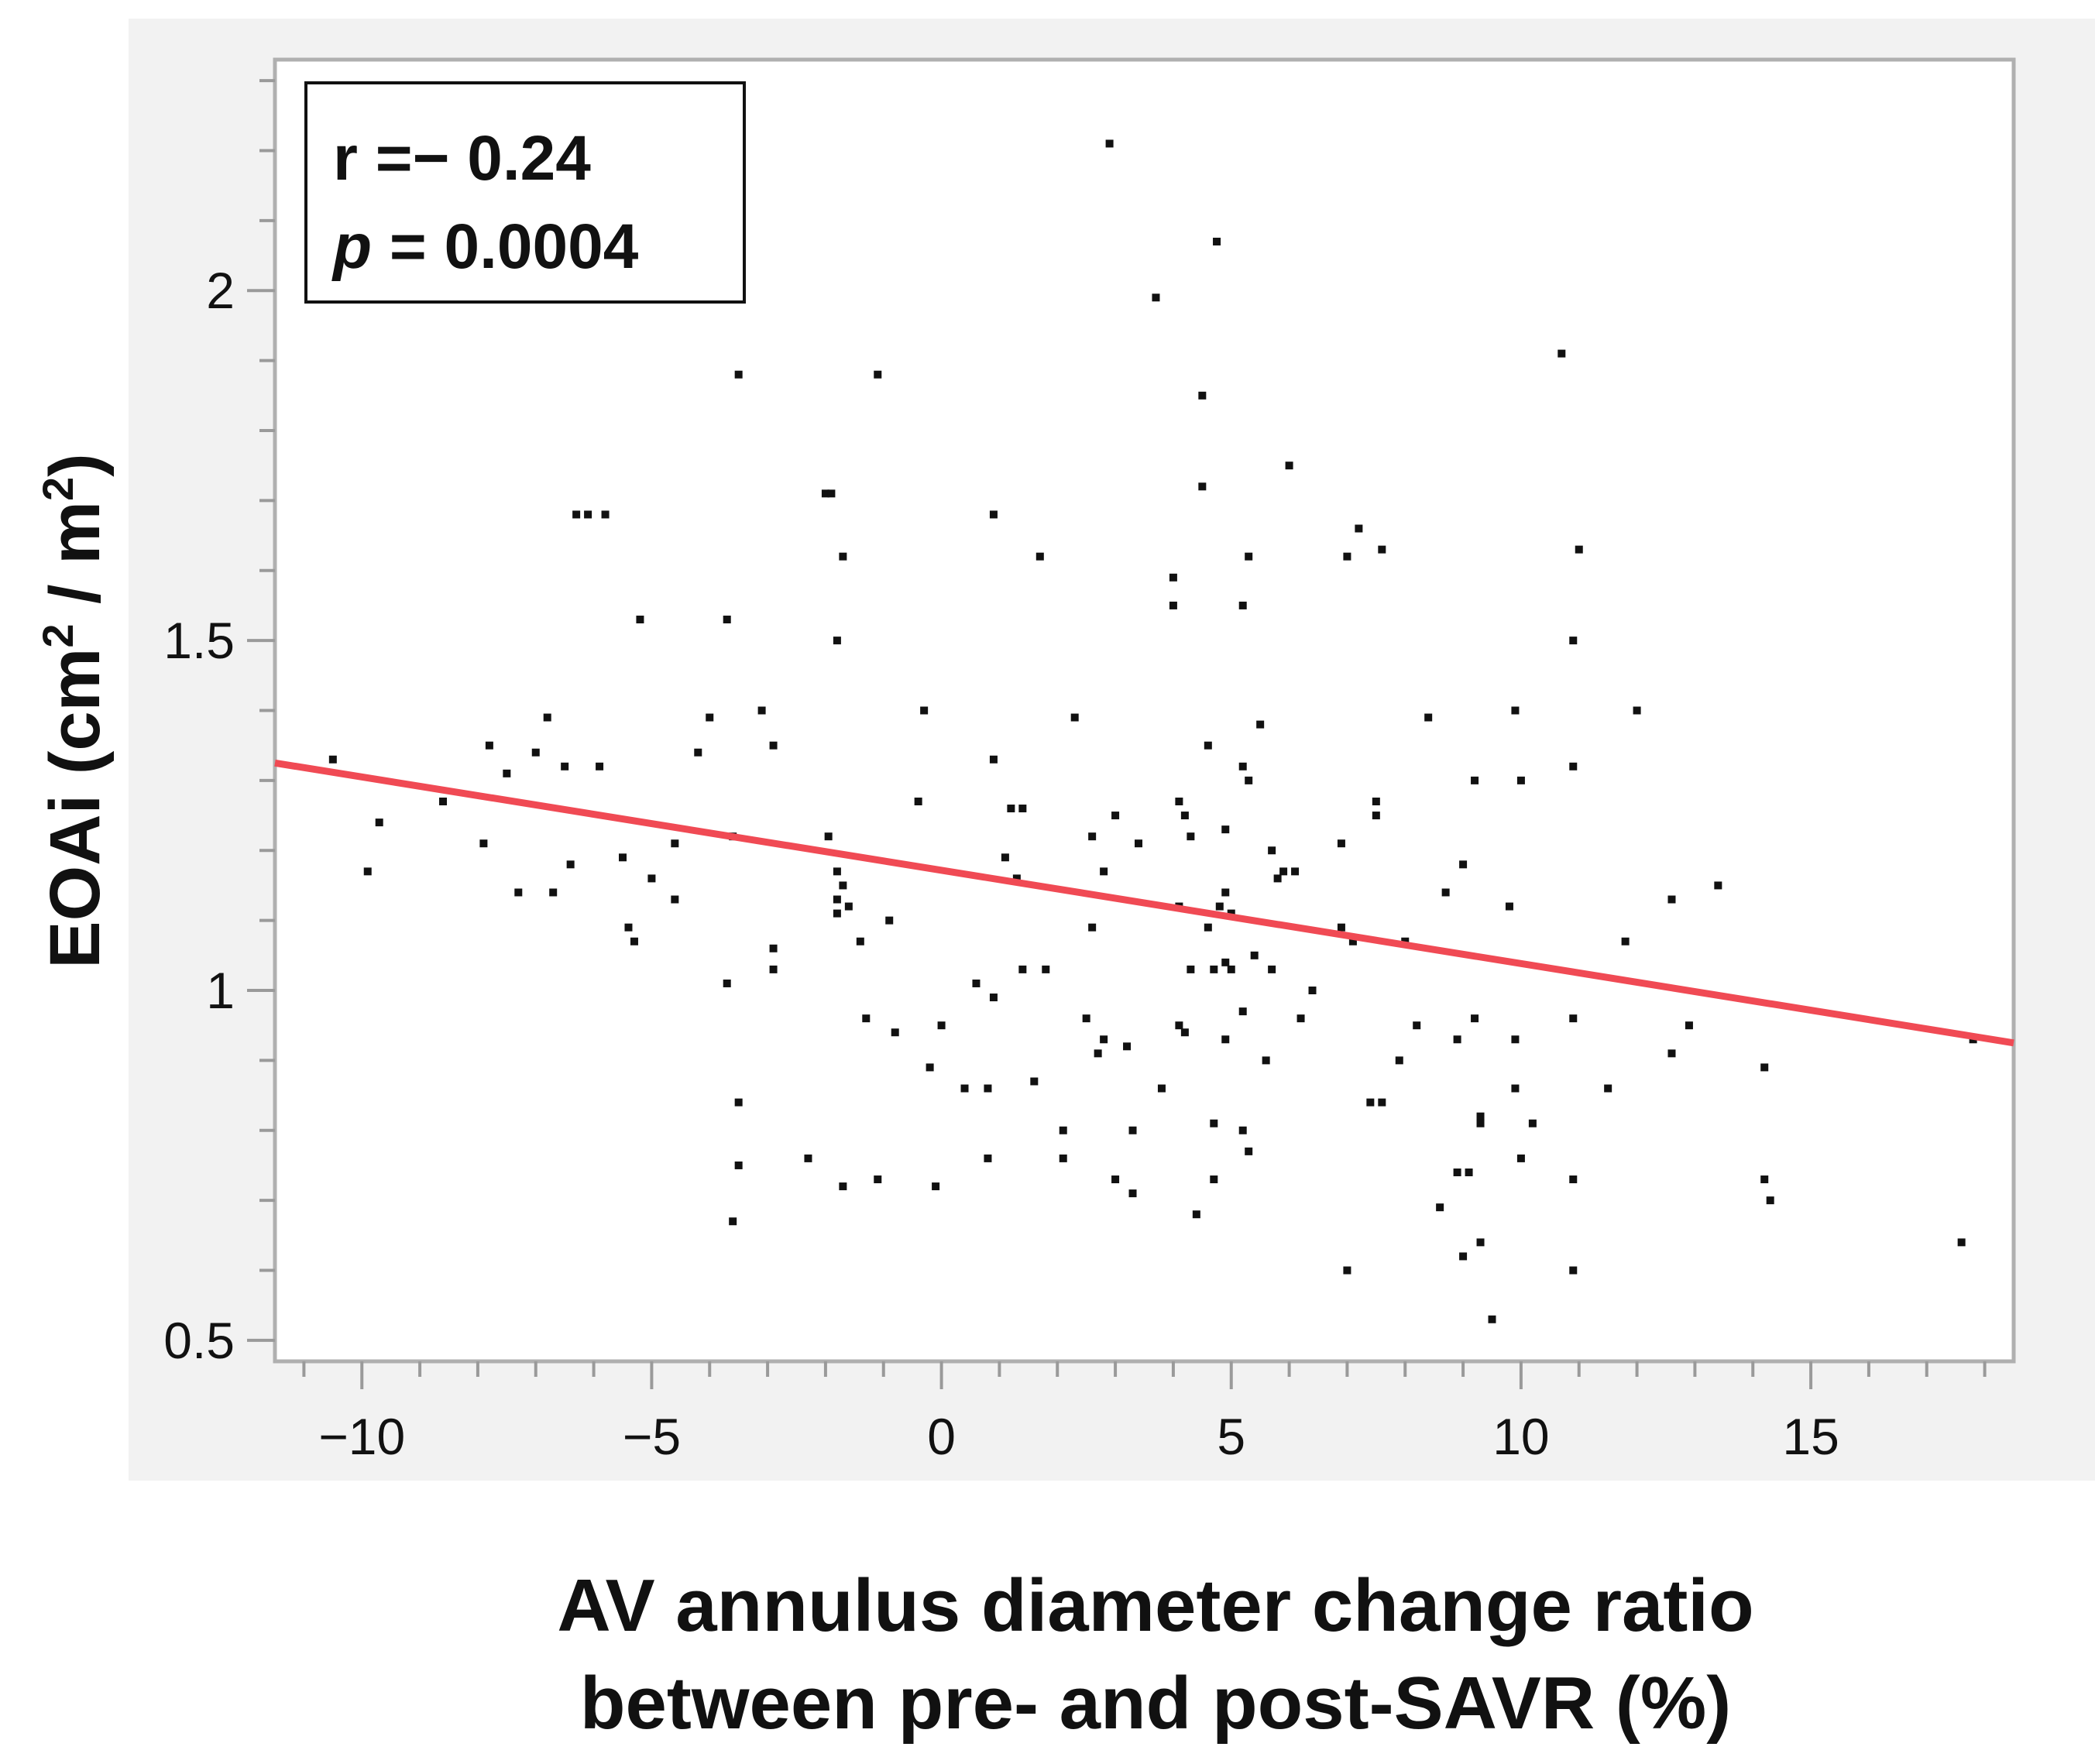 The image size is (2095, 1764). What do you see at coordinates (58, 636) in the screenshot?
I see `y-axis-title-sup1: 2` at bounding box center [58, 636].